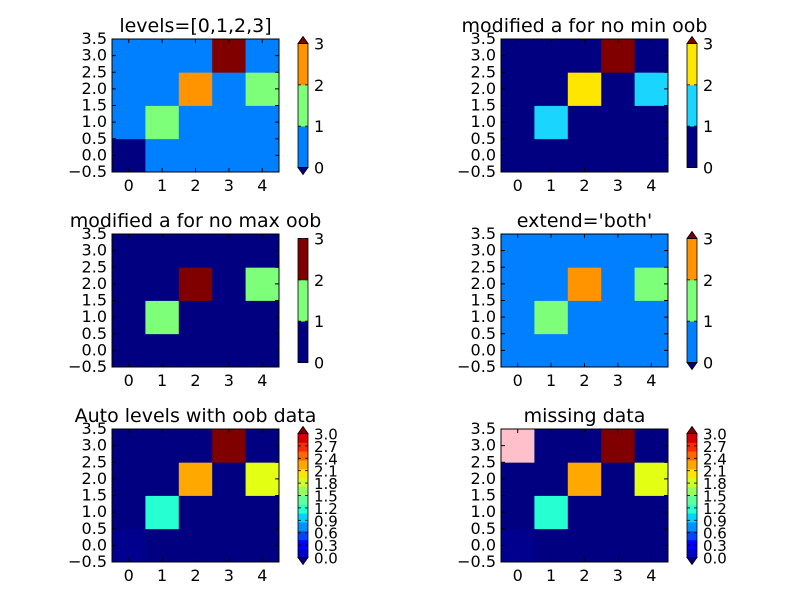 The image size is (800, 600). What do you see at coordinates (692, 300) in the screenshot?
I see `colorbar-frame` at bounding box center [692, 300].